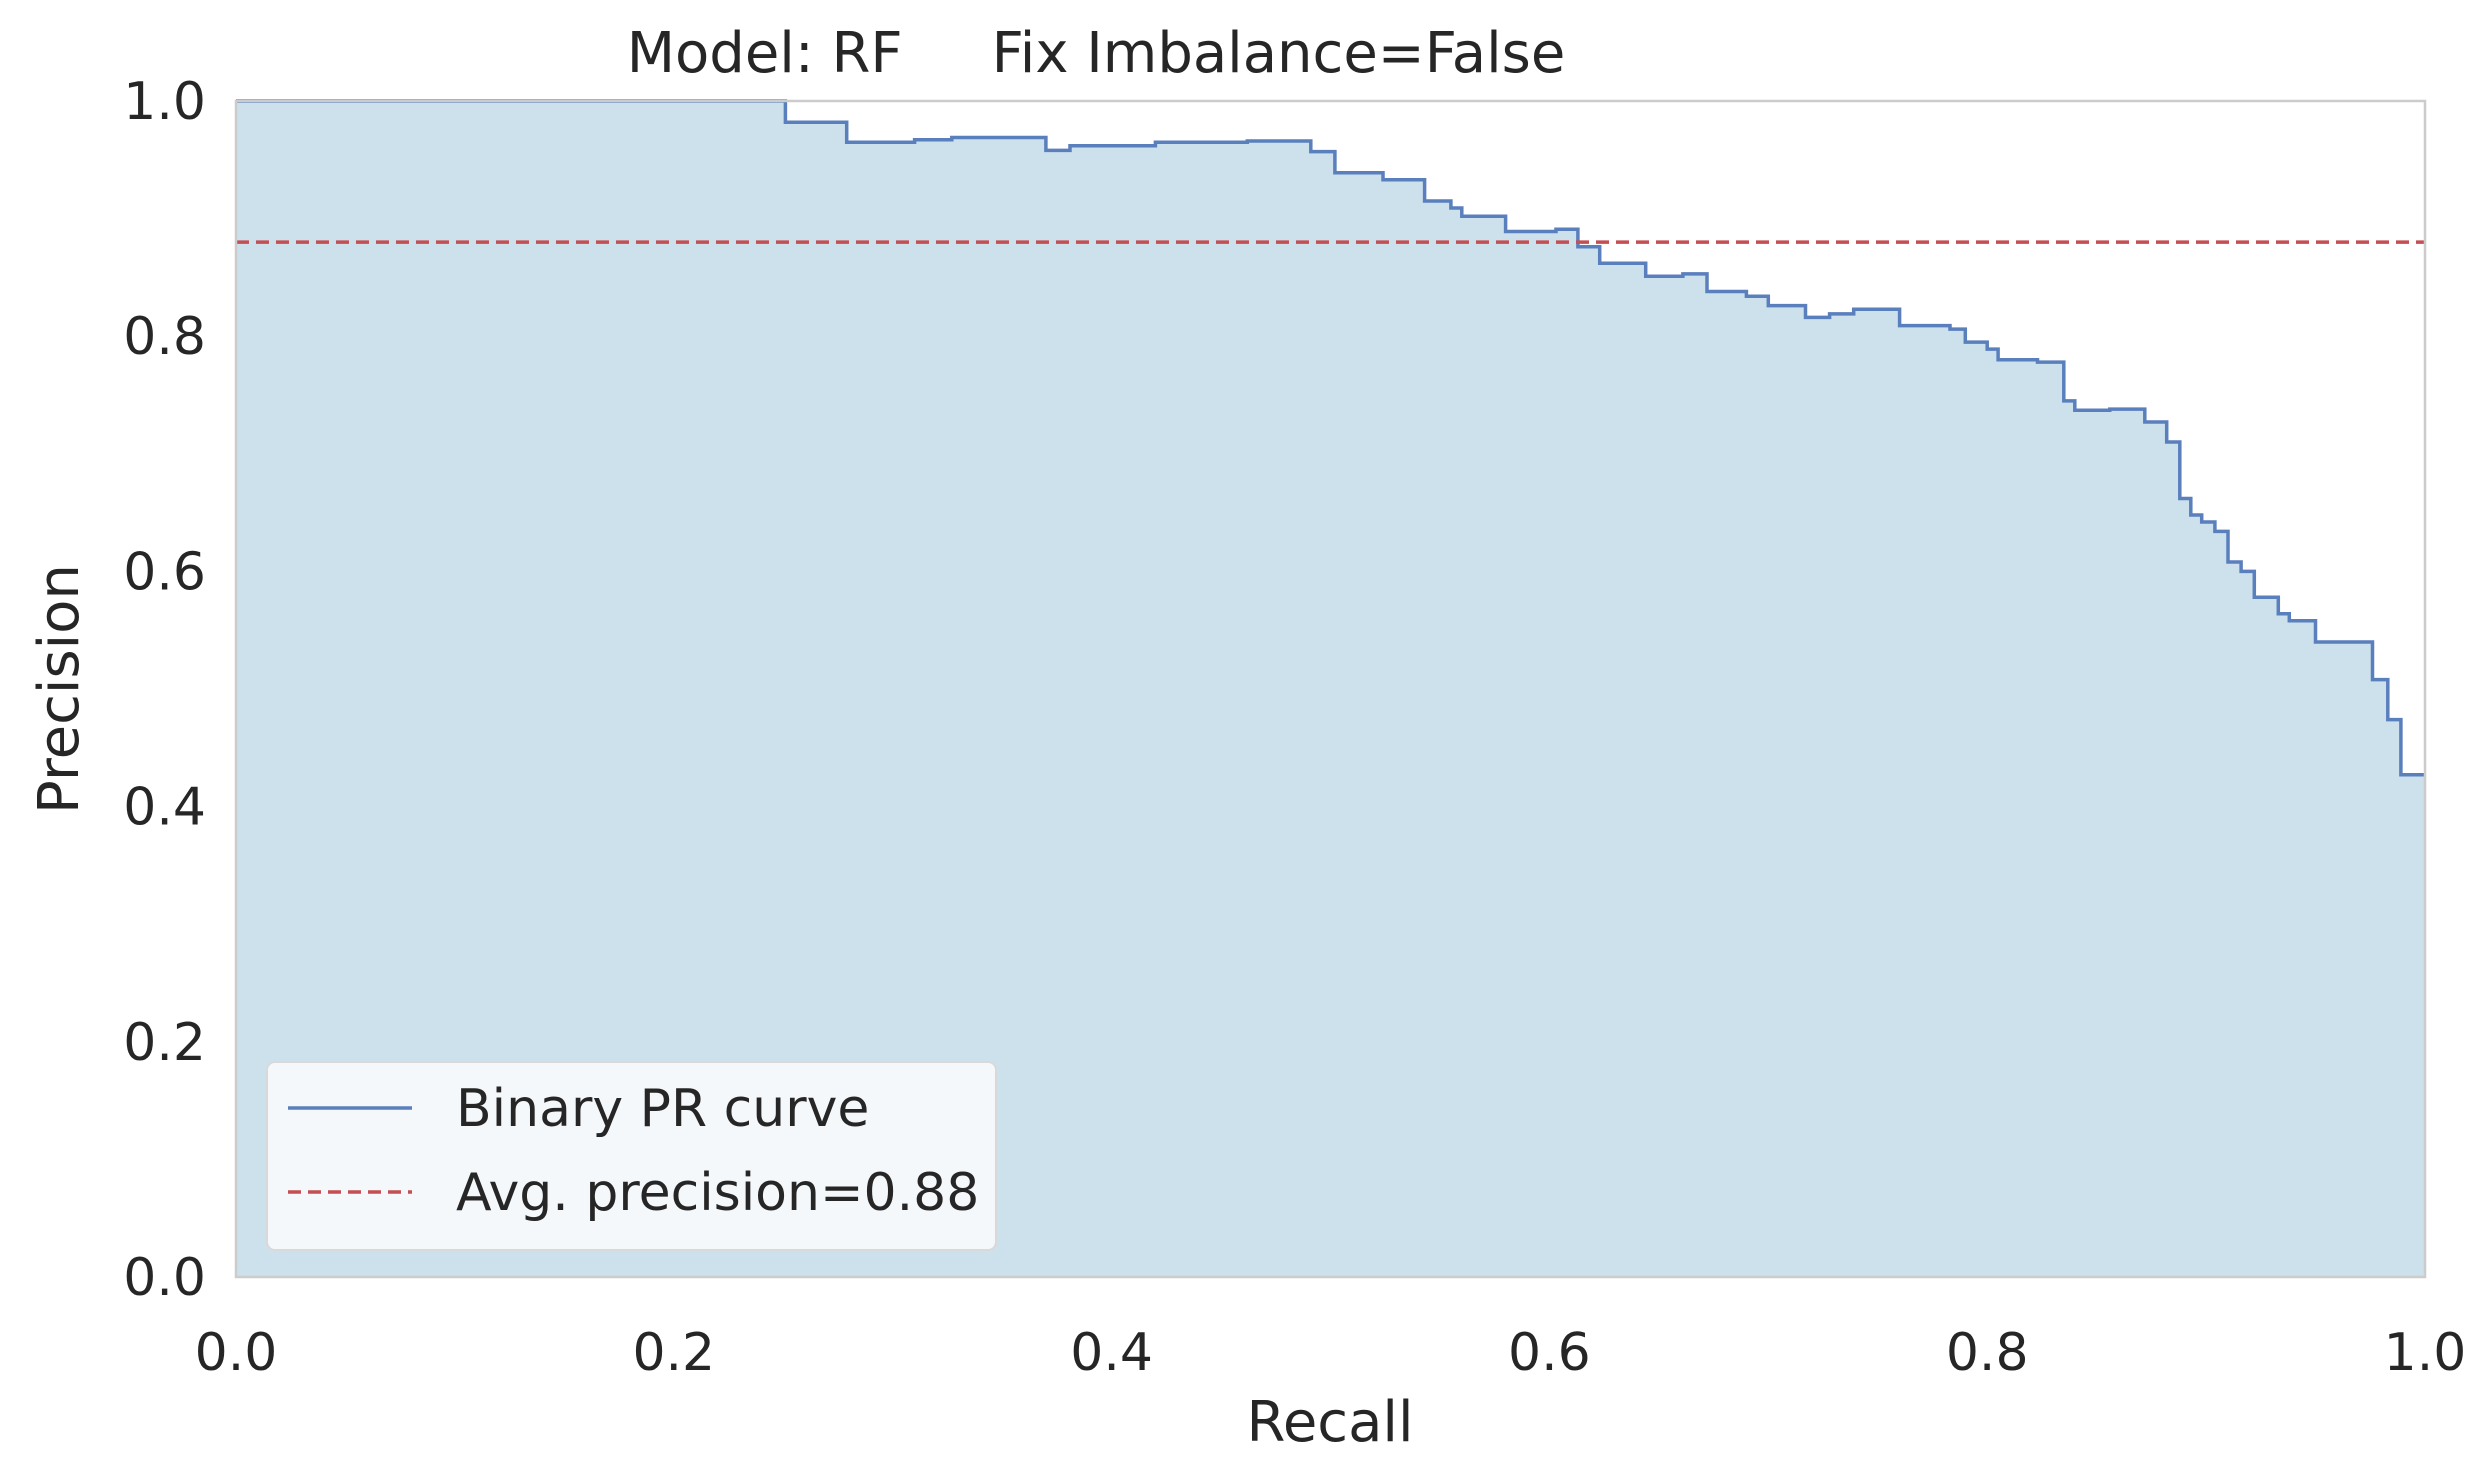 This screenshot has height=1480, width=2483. I want to click on x-tick-label: 0.2, so click(673, 1353).